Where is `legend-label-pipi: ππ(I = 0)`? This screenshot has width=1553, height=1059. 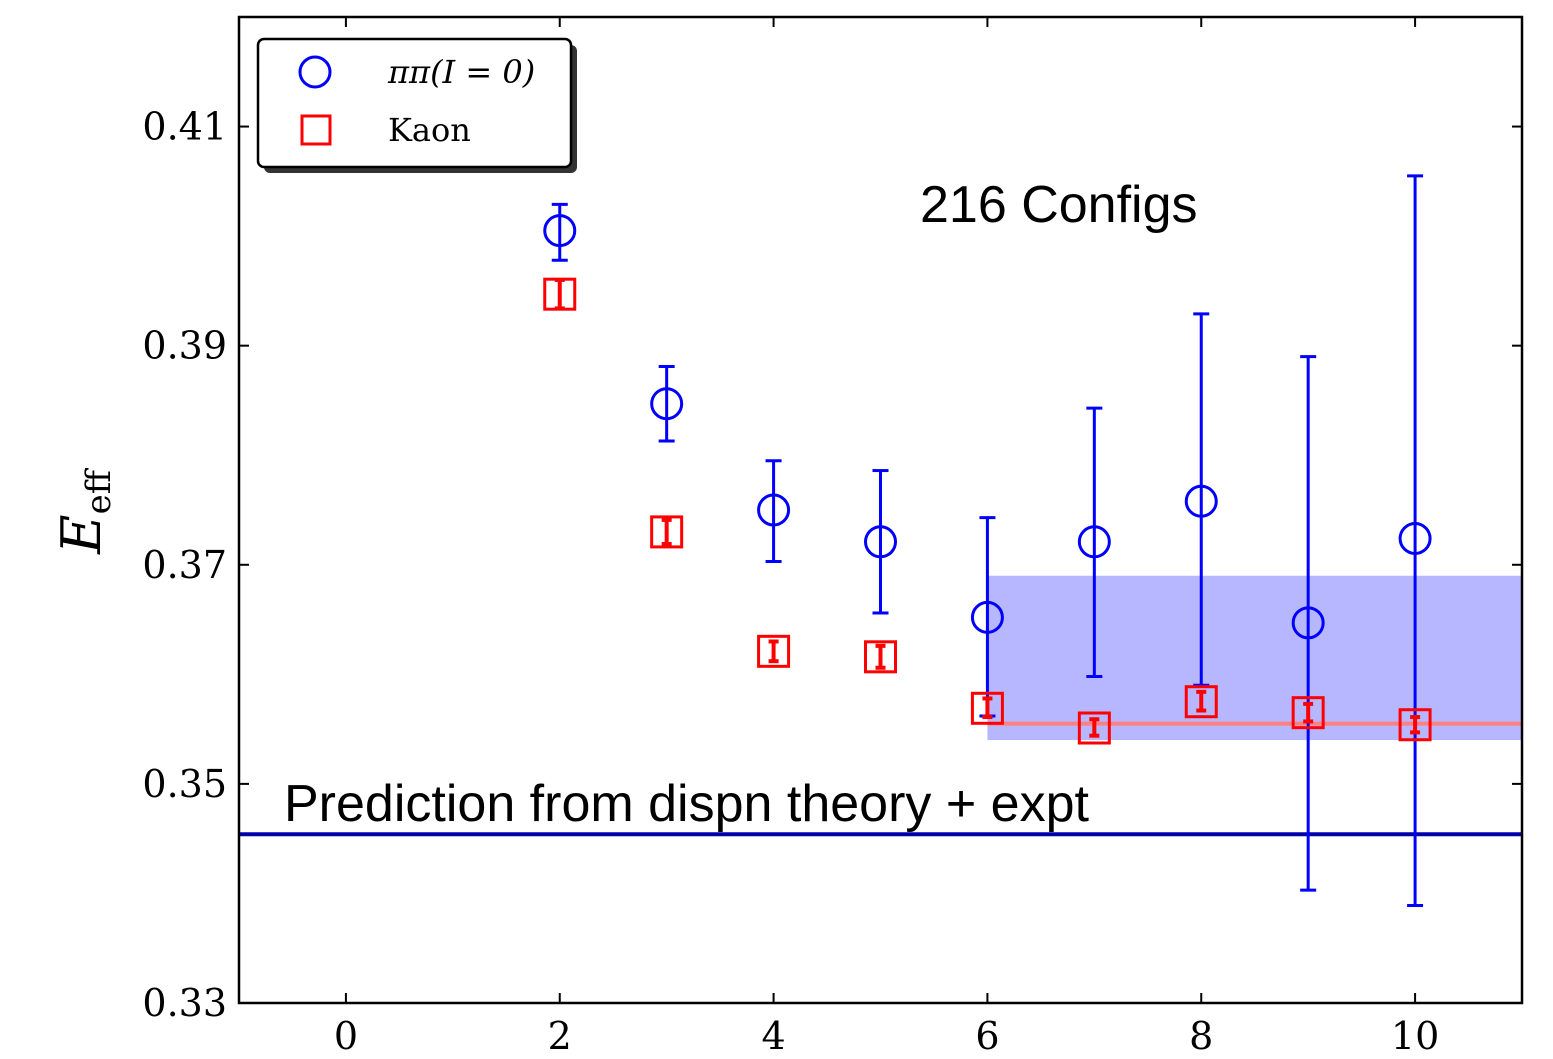 legend-label-pipi: ππ(I = 0) is located at coordinates (461, 72).